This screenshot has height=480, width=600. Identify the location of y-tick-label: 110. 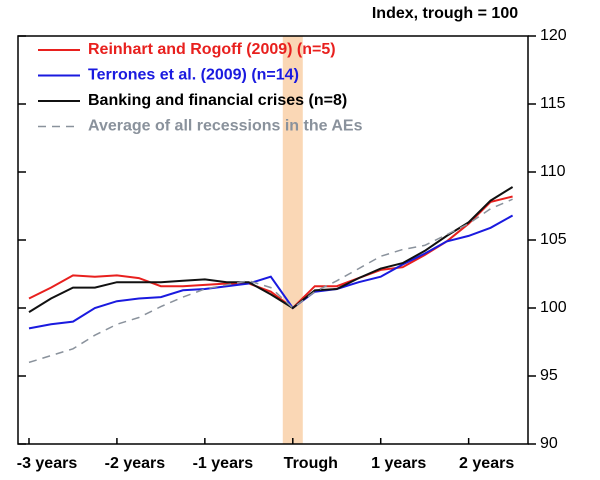
(553, 171).